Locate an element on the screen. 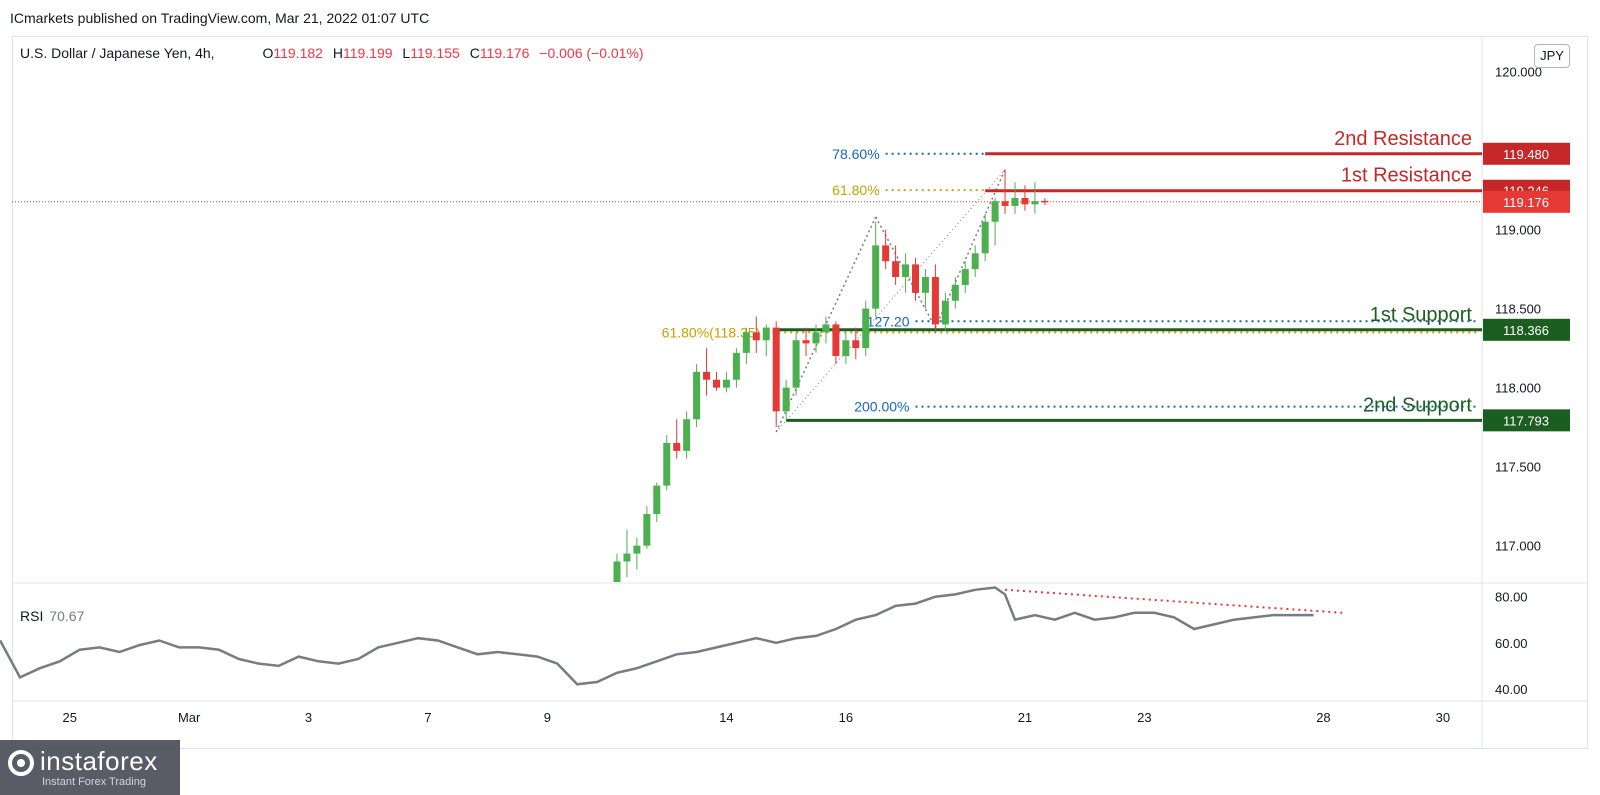  rsi-tick-label: 80.00 is located at coordinates (1511, 597).